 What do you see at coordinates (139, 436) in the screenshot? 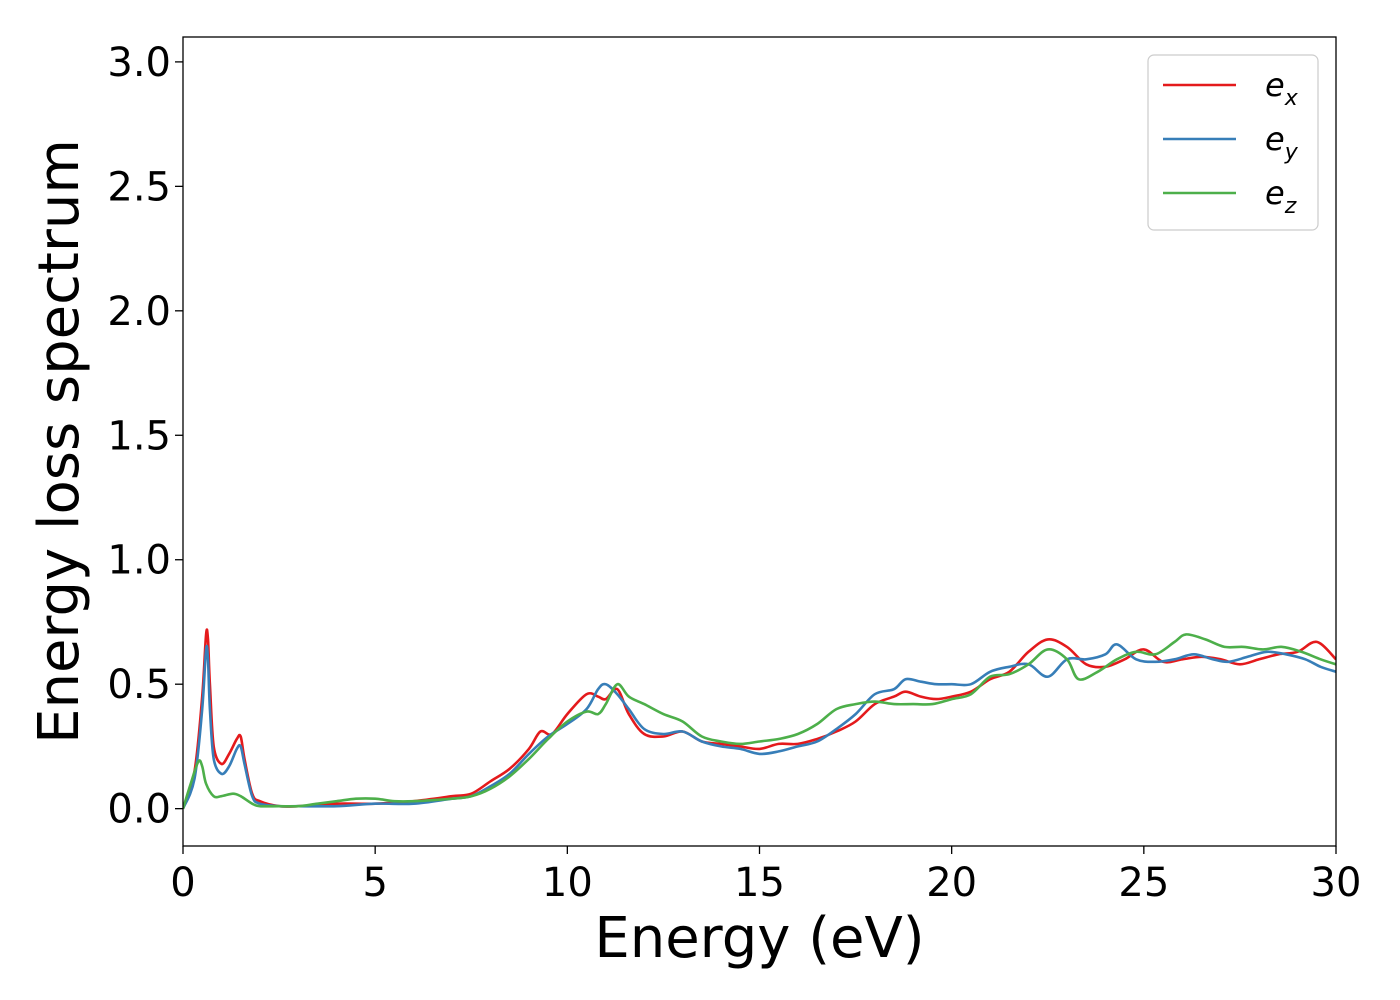
I see `y-tick-label: 1.5` at bounding box center [139, 436].